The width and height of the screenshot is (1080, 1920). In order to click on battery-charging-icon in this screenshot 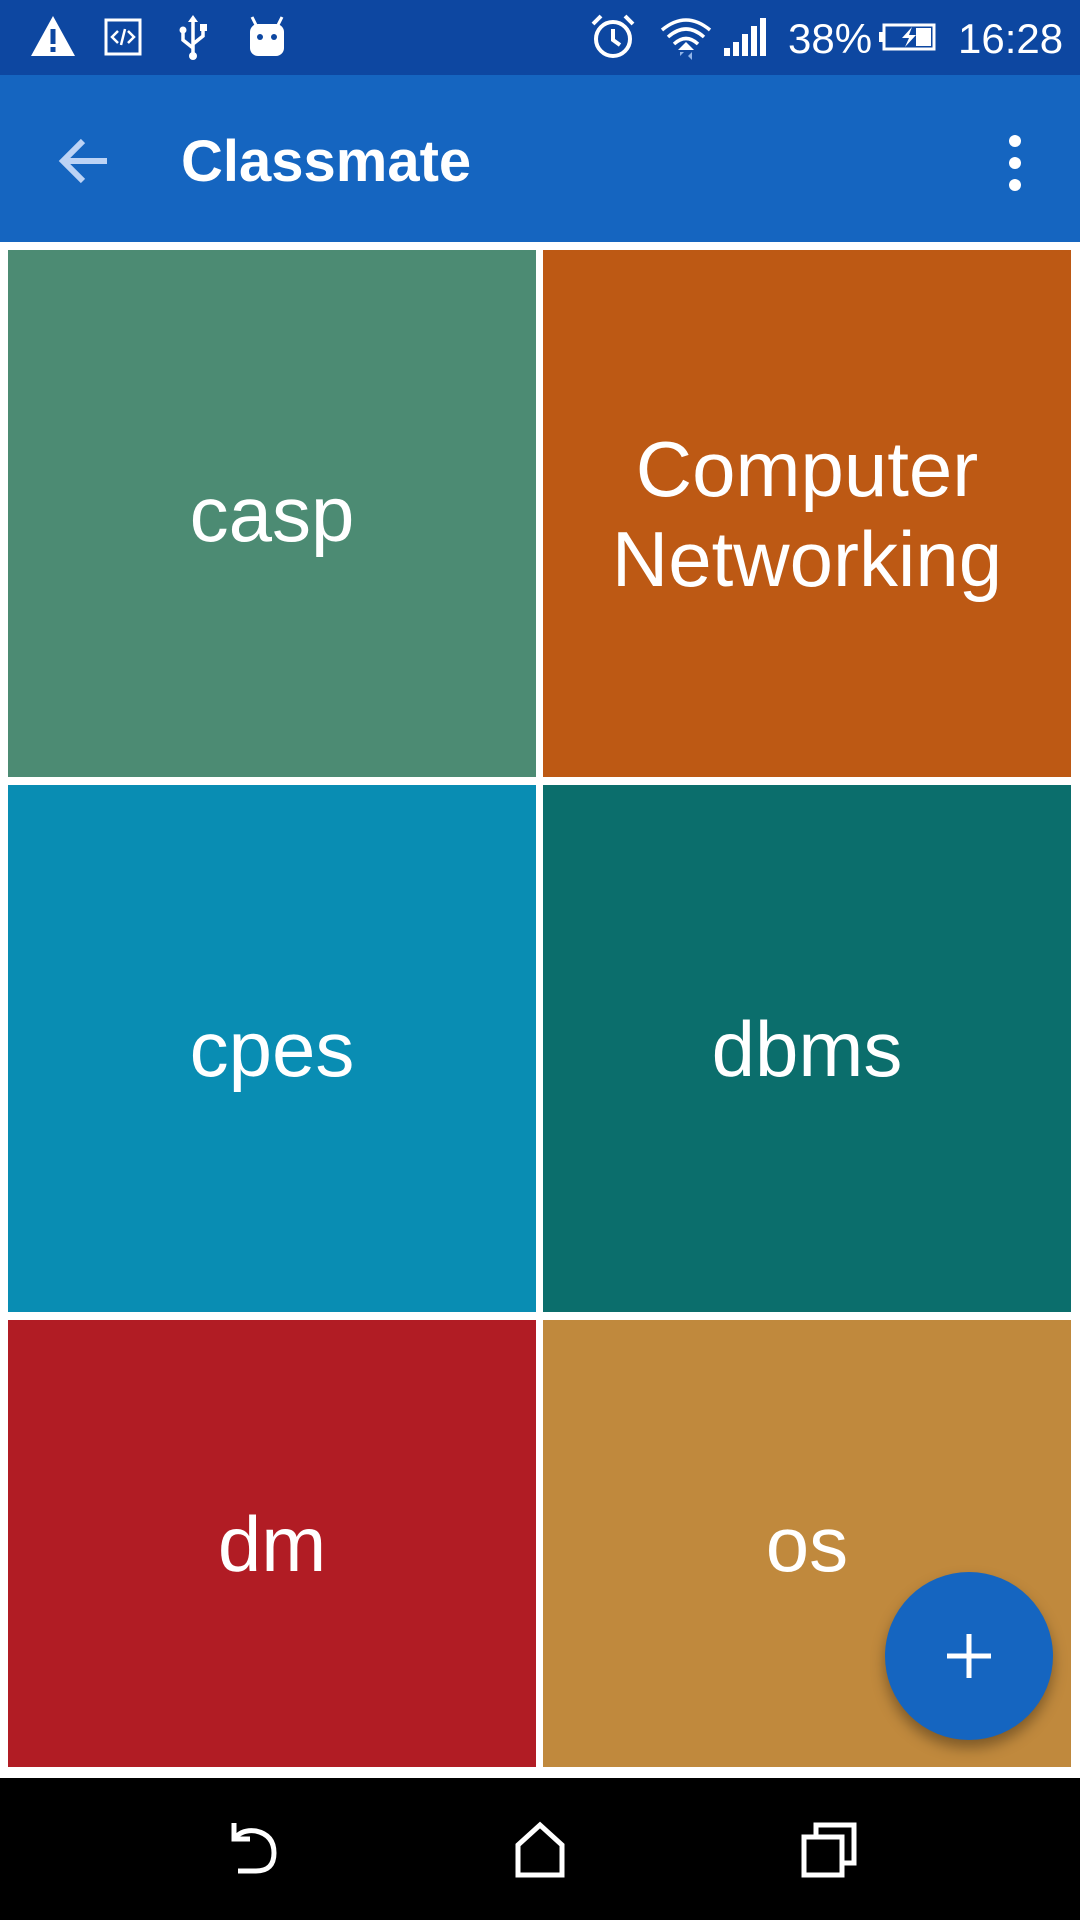, I will do `click(907, 37)`.